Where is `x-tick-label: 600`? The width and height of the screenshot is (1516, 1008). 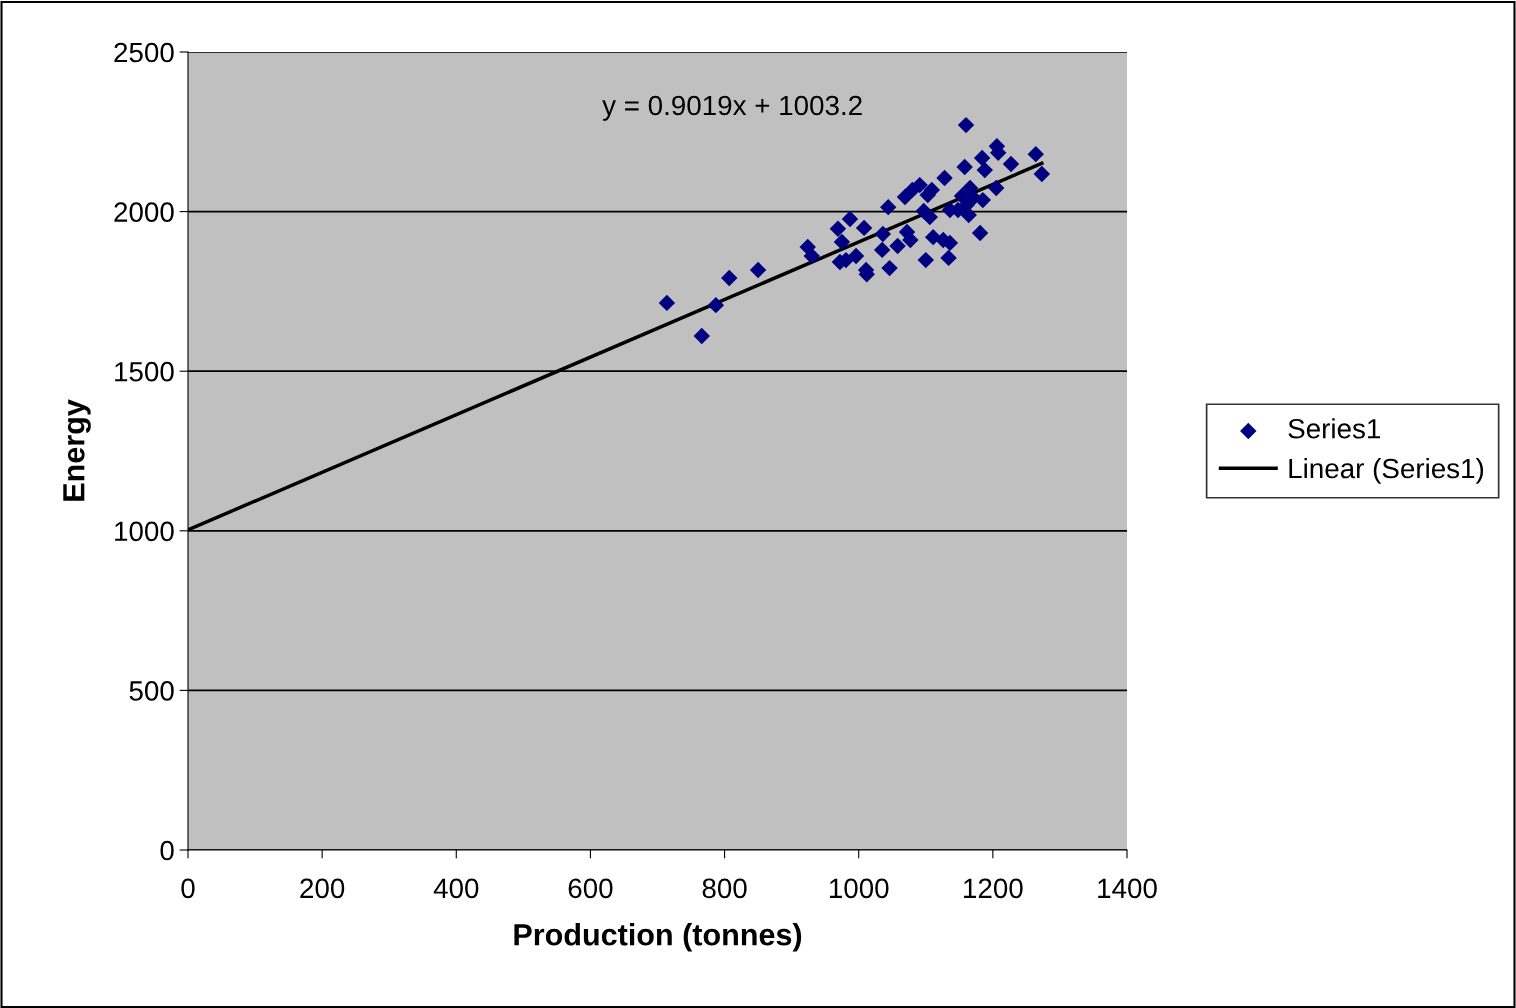 x-tick-label: 600 is located at coordinates (590, 888).